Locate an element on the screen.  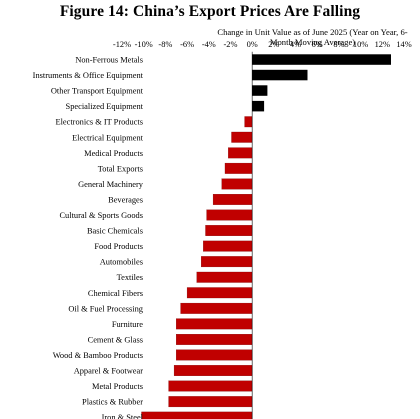
x-tick-label: -4% is located at coordinates (209, 44).